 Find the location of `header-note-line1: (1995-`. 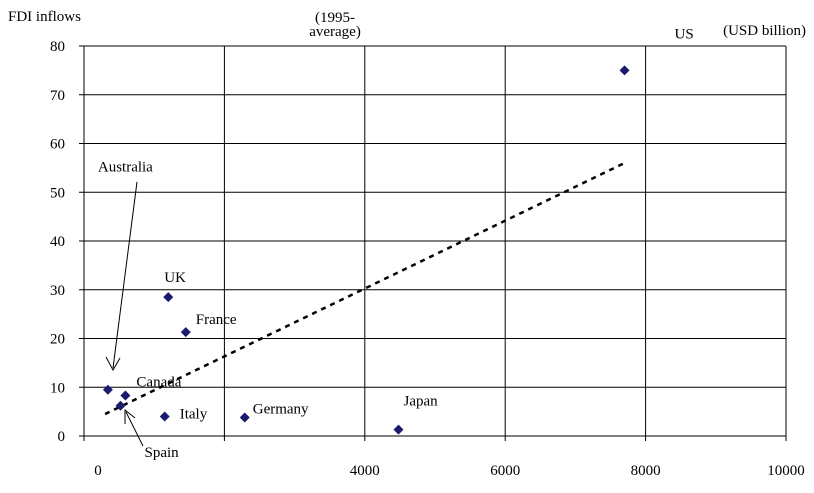

header-note-line1: (1995- is located at coordinates (335, 18).